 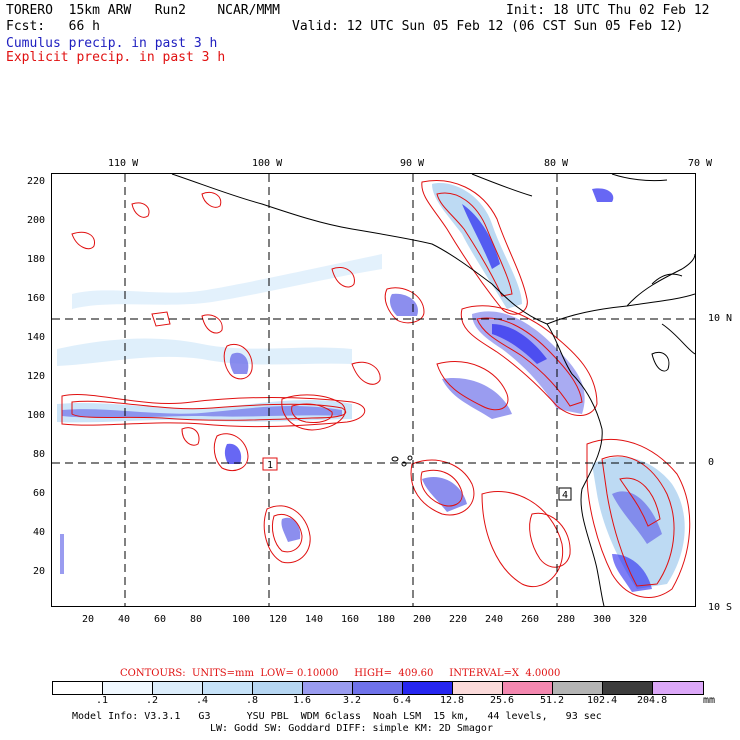 I want to click on lat-label-10s: 10 S, so click(x=720, y=607).